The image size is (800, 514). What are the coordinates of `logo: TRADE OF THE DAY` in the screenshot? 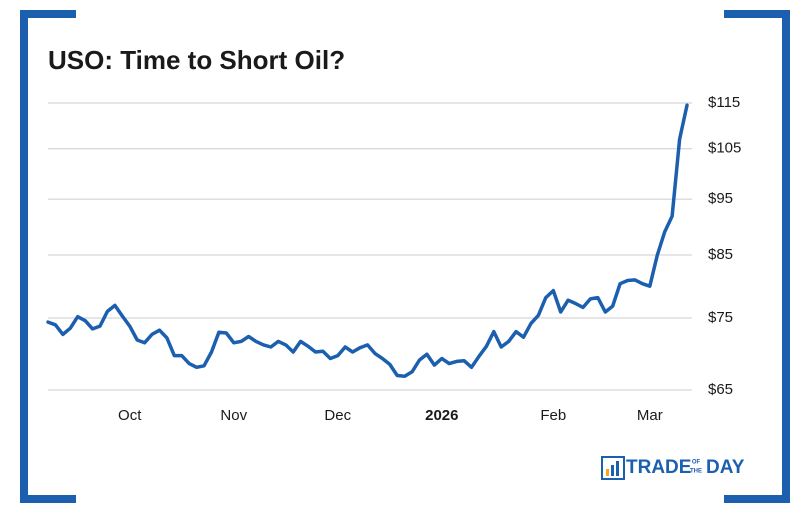 It's located at (673, 468).